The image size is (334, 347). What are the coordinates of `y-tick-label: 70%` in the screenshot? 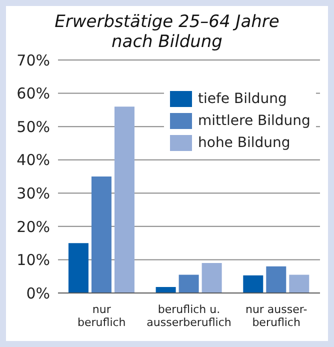 It's located at (33, 60).